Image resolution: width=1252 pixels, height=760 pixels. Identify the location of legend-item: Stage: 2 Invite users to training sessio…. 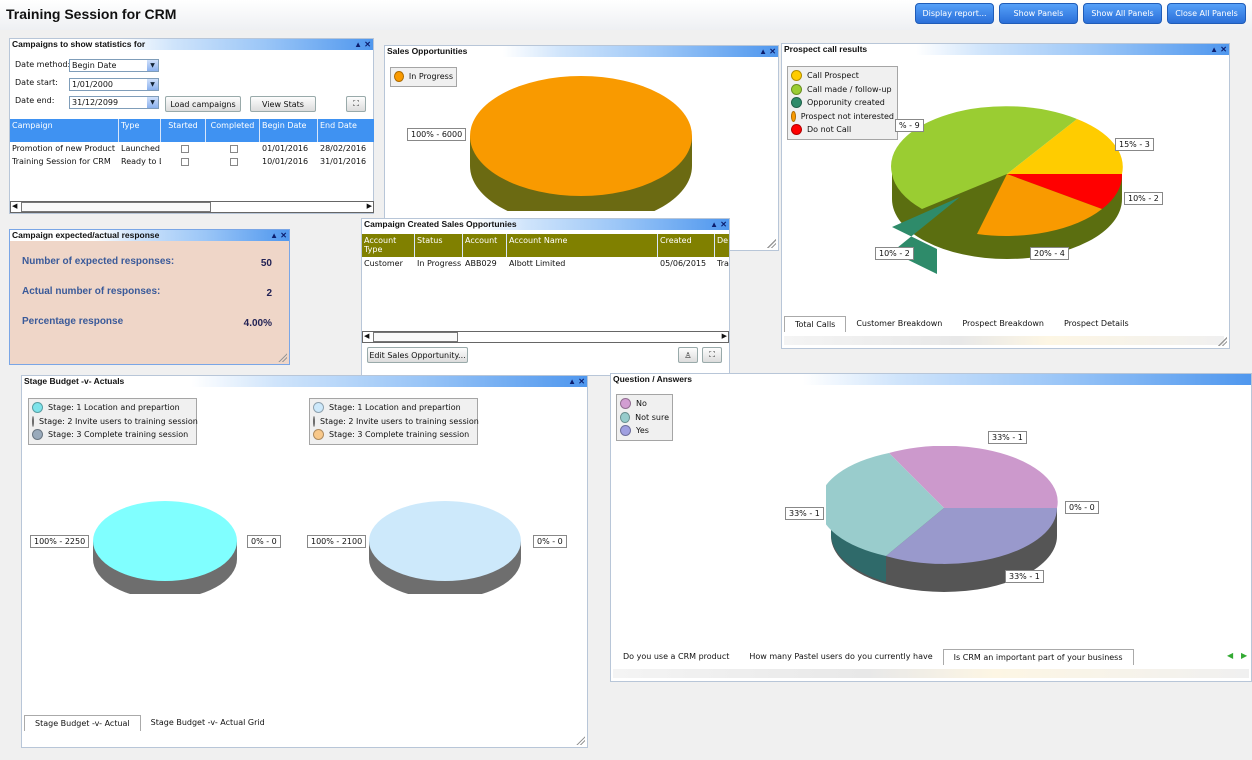
(396, 422).